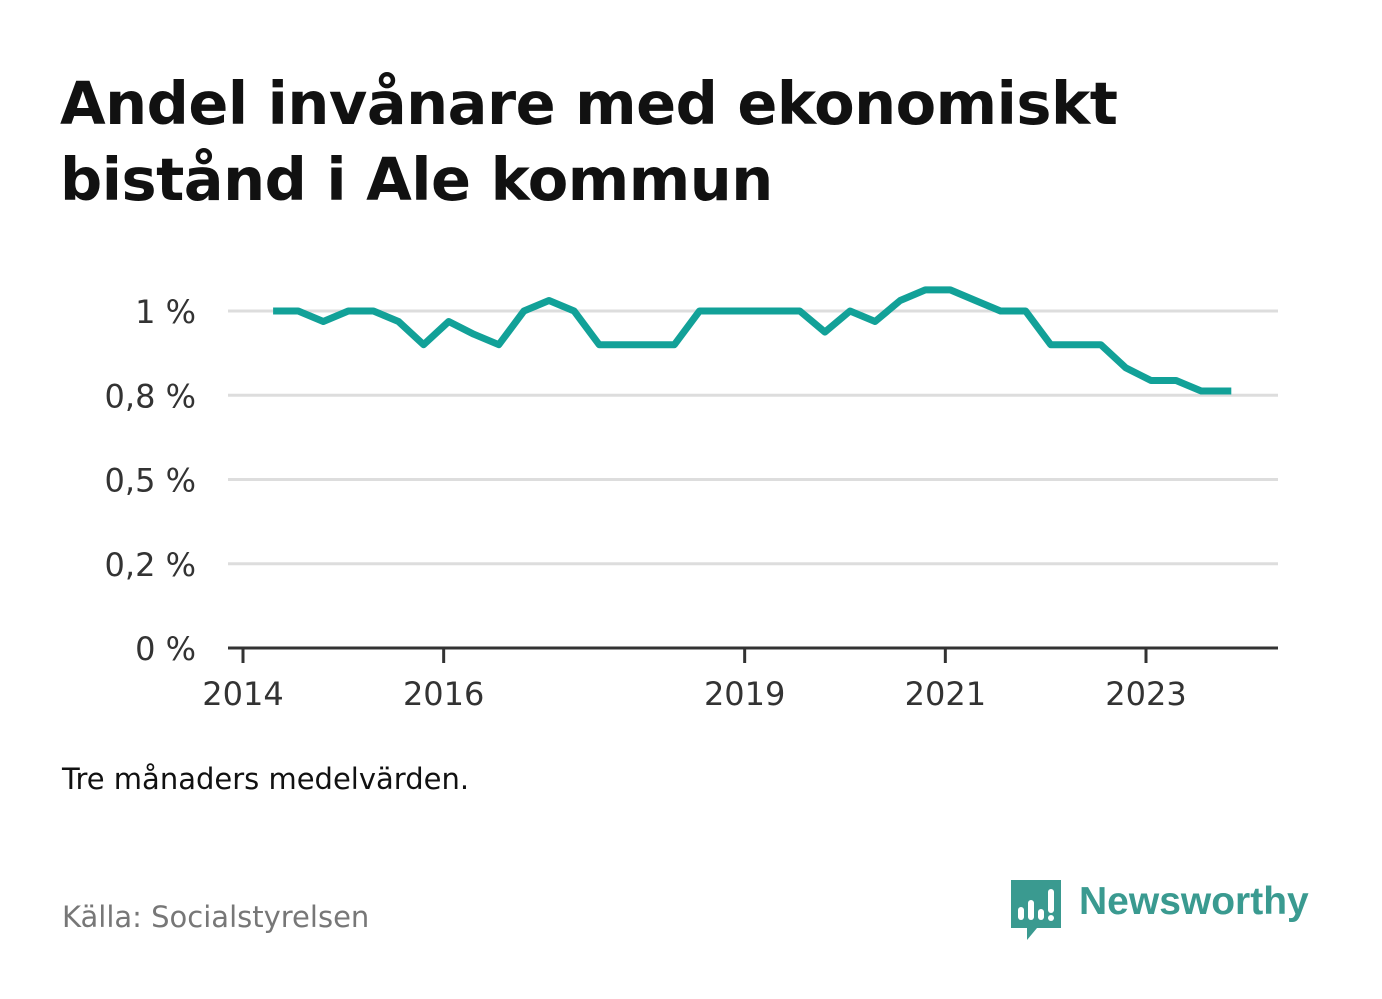  I want to click on brand-name: Newsworthy, so click(1194, 901).